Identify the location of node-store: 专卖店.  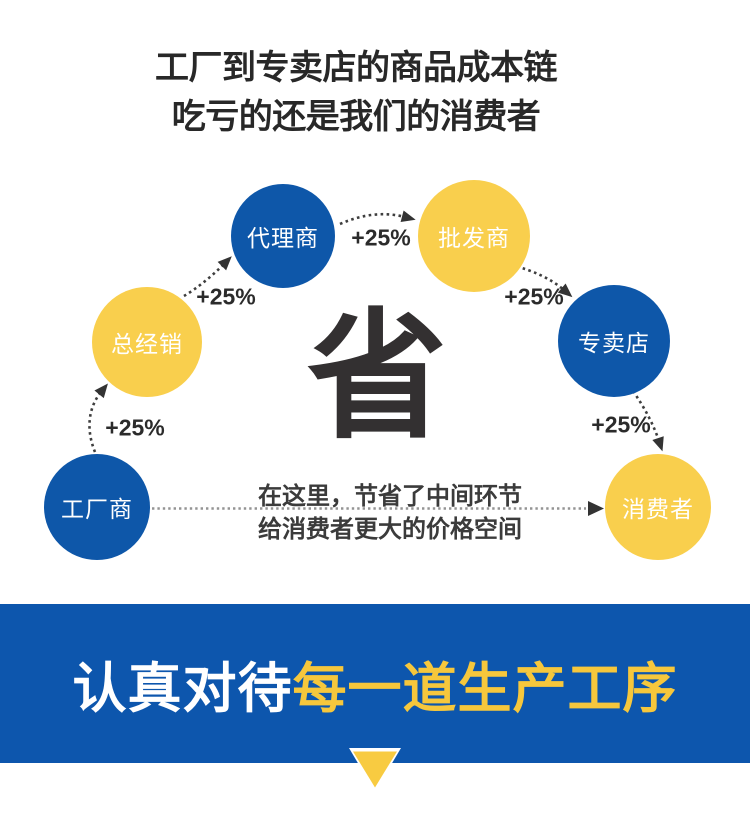
(614, 341).